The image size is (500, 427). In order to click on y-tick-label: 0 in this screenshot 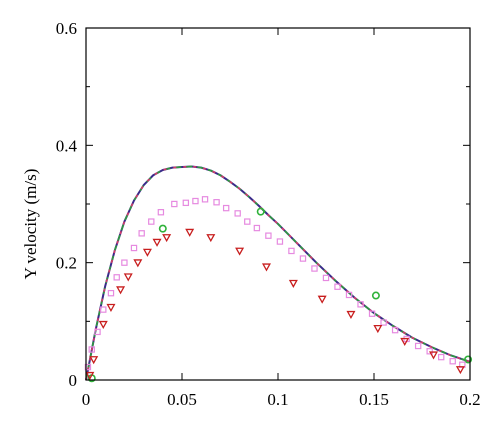, I will do `click(73, 380)`.